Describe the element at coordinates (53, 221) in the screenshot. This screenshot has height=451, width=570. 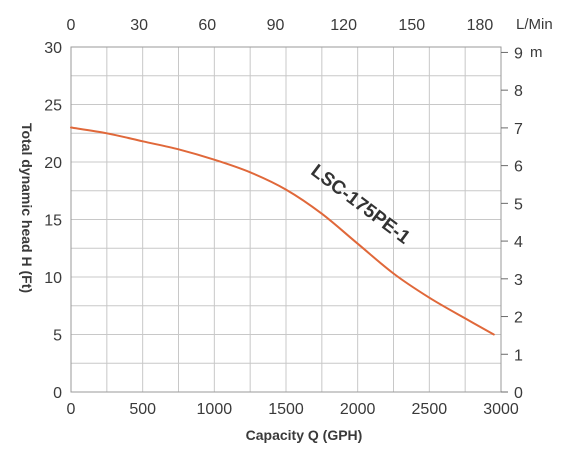
I see `y-tick-label: 15` at that location.